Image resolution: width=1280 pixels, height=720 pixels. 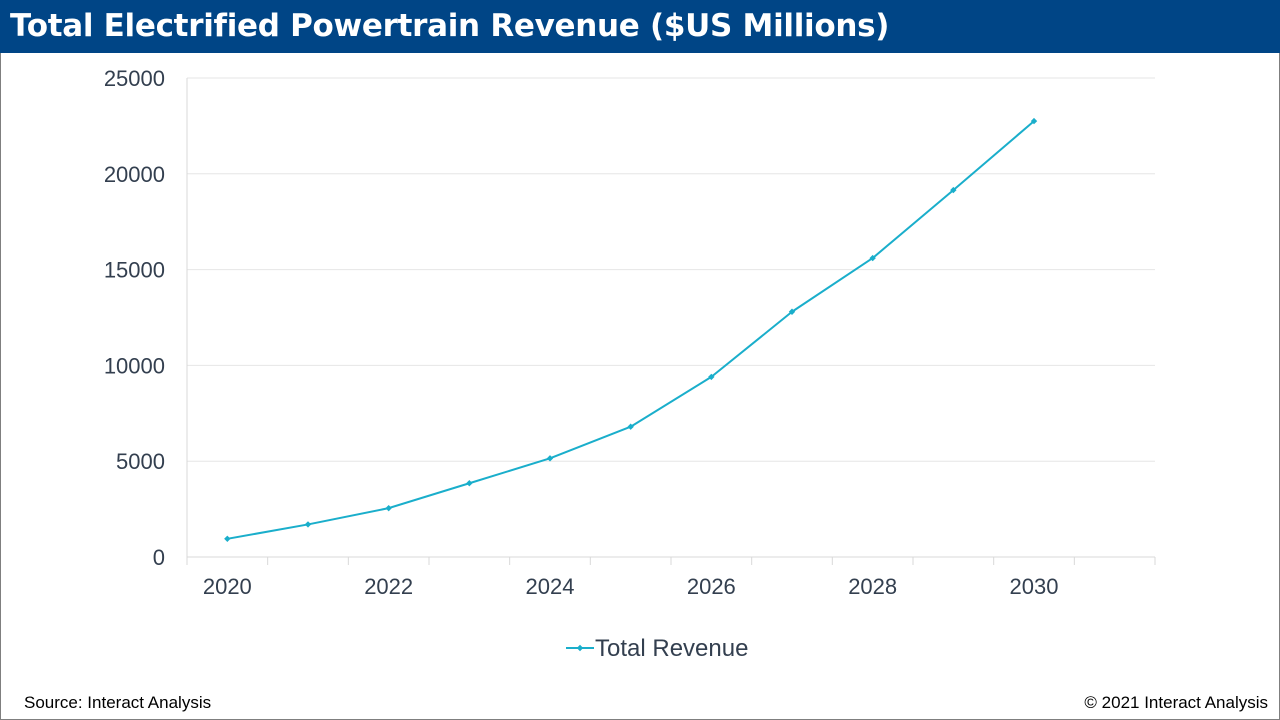 What do you see at coordinates (1176, 702) in the screenshot?
I see `copyright-note: © 2021 Interact Analysis` at bounding box center [1176, 702].